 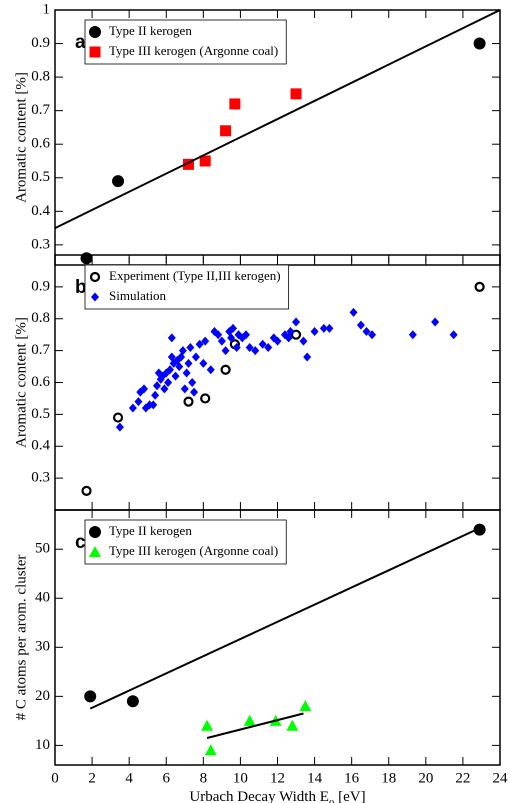 What do you see at coordinates (195, 275) in the screenshot?
I see `legend-label: Experiment (Type II,III kerogen)` at bounding box center [195, 275].